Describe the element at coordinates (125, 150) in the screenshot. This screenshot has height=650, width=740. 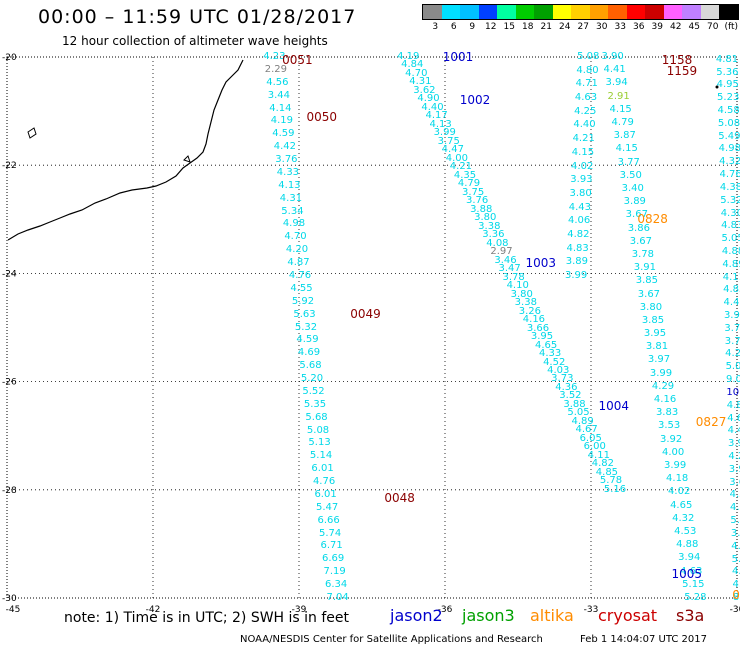
I see `coastline-path` at that location.